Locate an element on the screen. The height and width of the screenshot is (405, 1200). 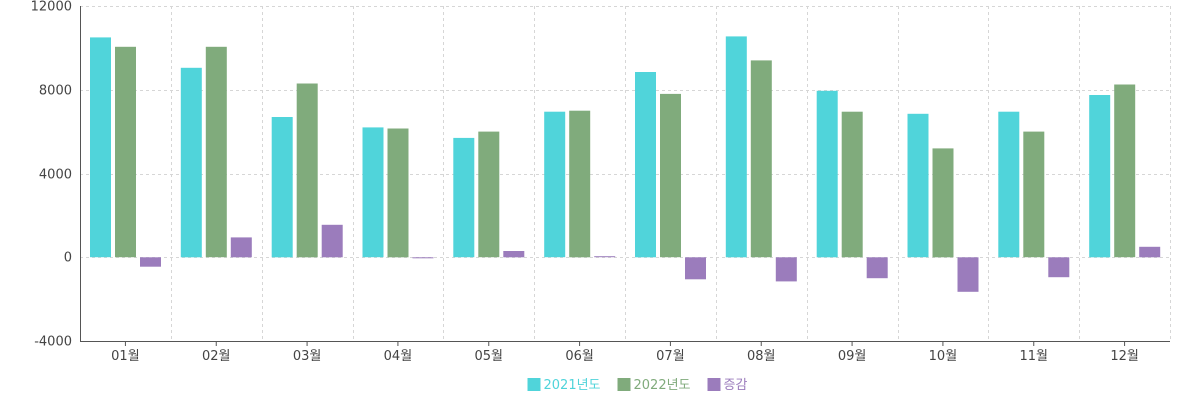
x-tick-label: 05월 is located at coordinates (488, 356).